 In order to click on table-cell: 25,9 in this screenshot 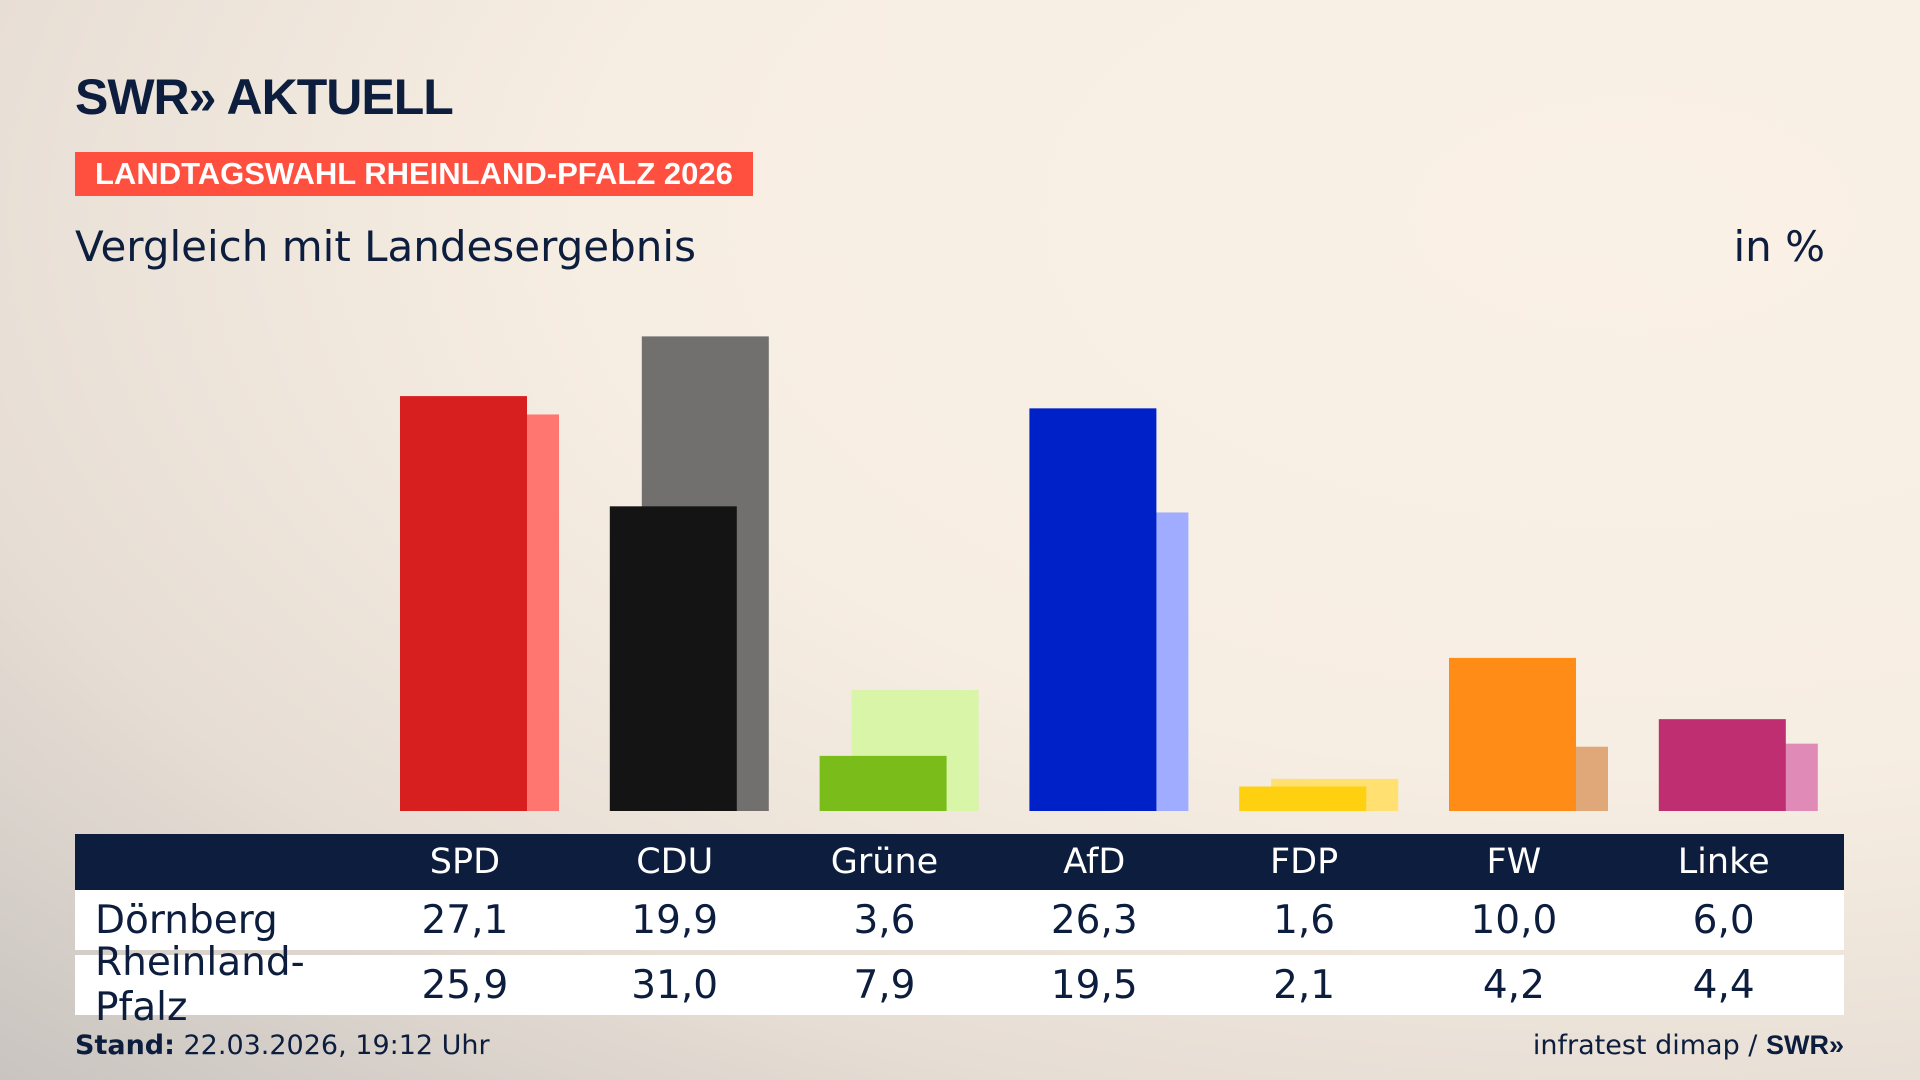, I will do `click(465, 985)`.